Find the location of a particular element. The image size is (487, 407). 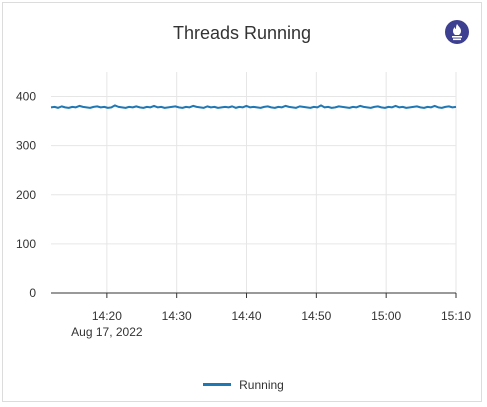

x-tick-label: 14:40 is located at coordinates (247, 316).